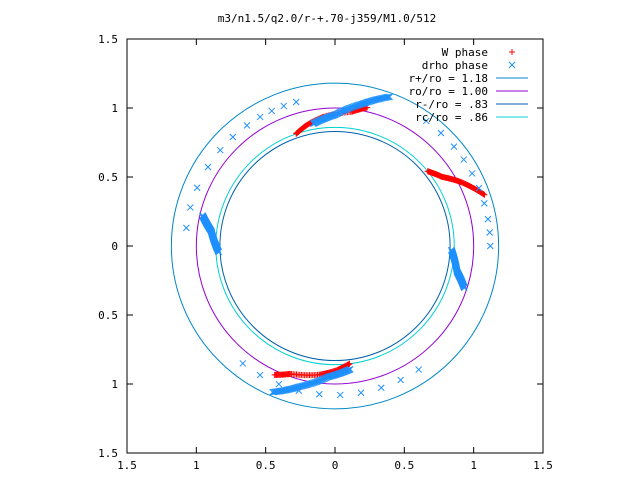  What do you see at coordinates (448, 78) in the screenshot?
I see `legend-label: r+/ro = 1.18` at bounding box center [448, 78].